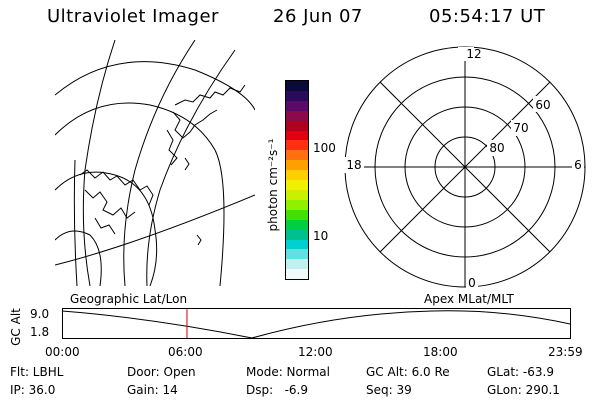  I want to click on info-filter: Flt: LBHL, so click(37, 372).